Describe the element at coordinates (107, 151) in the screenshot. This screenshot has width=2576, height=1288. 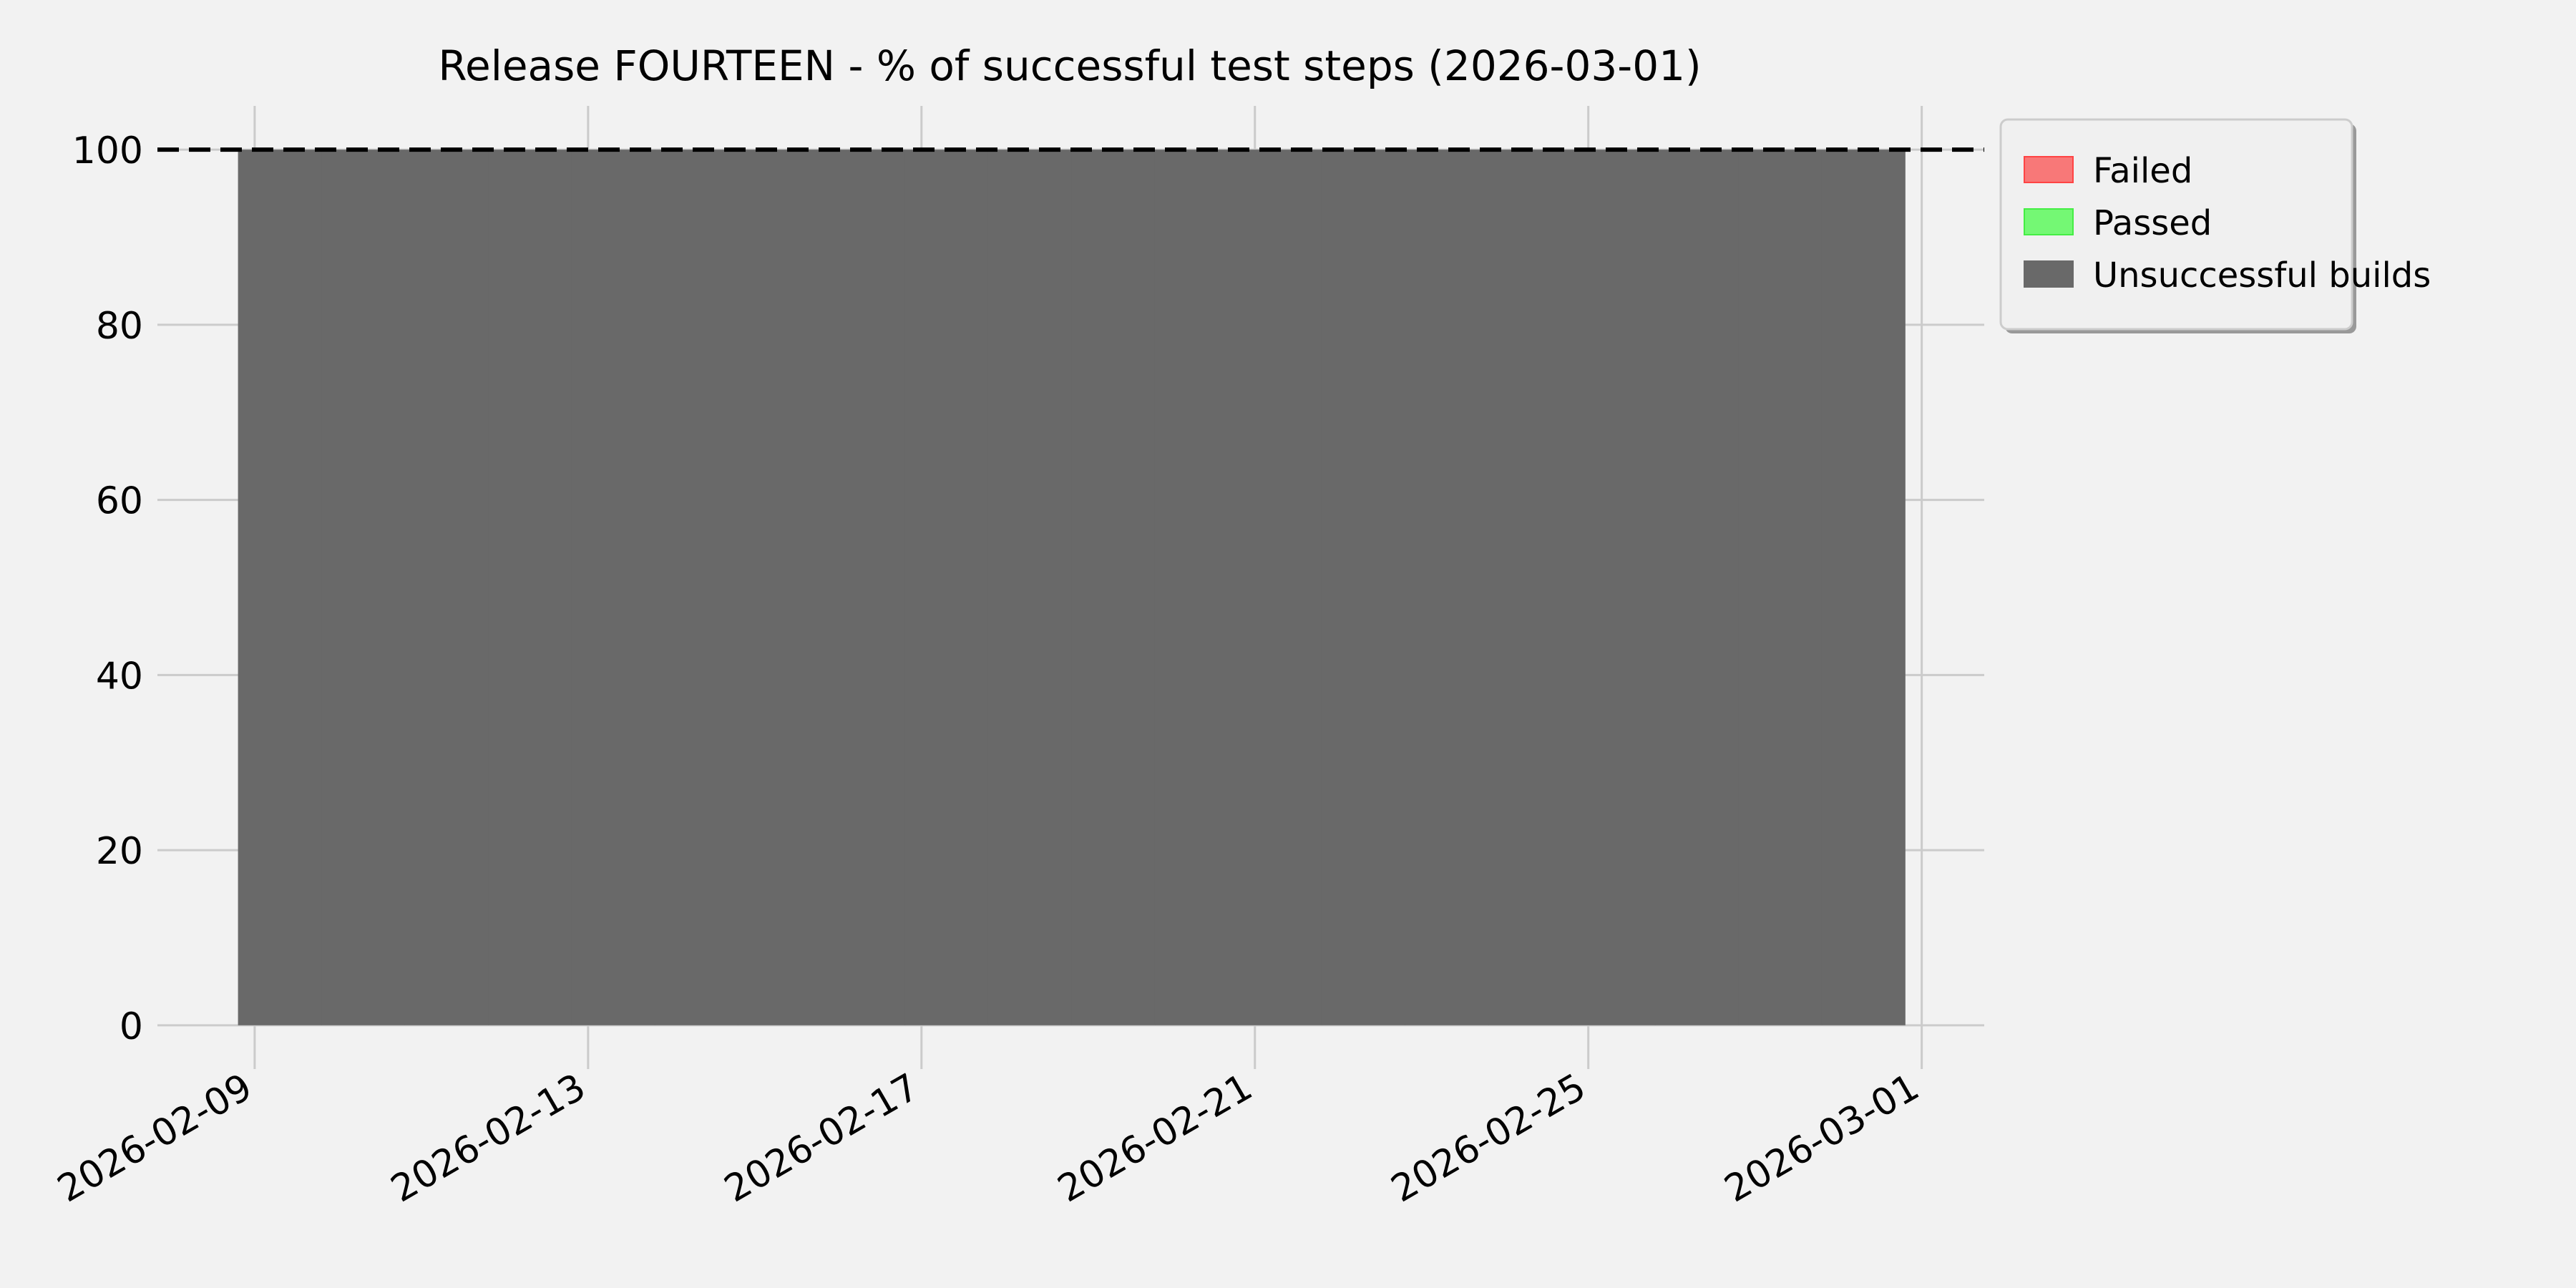
I see `y-tick-label: 100` at that location.